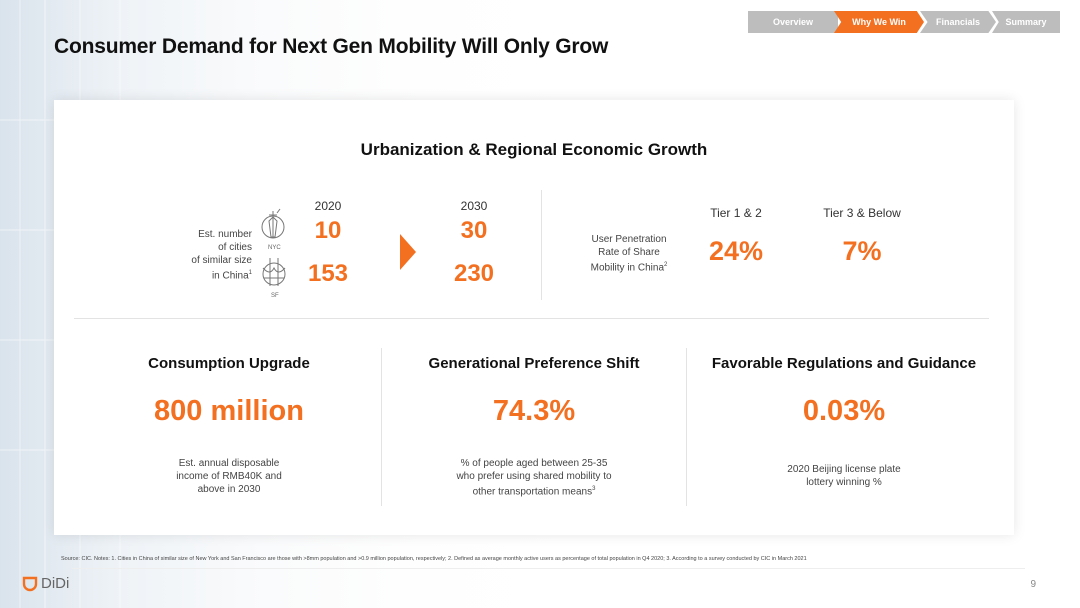 The width and height of the screenshot is (1080, 608). I want to click on urbanization-heading: Urbanization & Regional Economic Growth, so click(534, 149).